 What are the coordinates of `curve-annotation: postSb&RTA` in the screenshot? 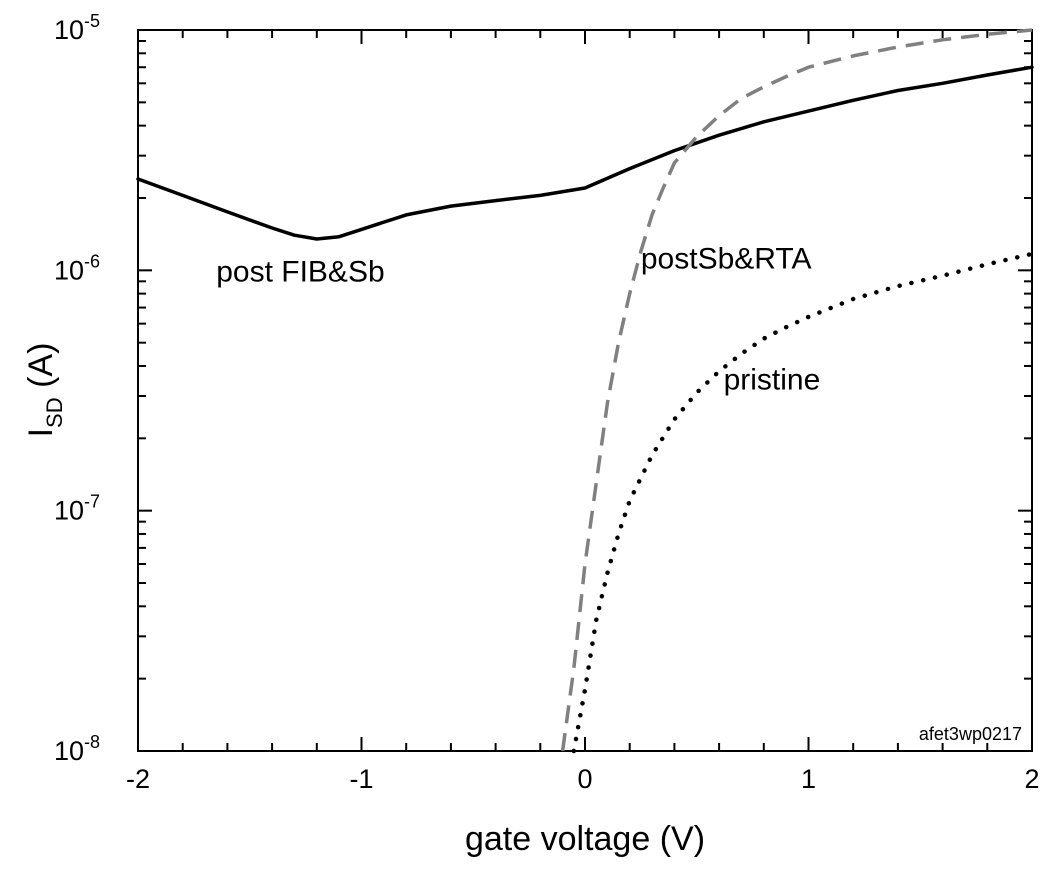 It's located at (726, 258).